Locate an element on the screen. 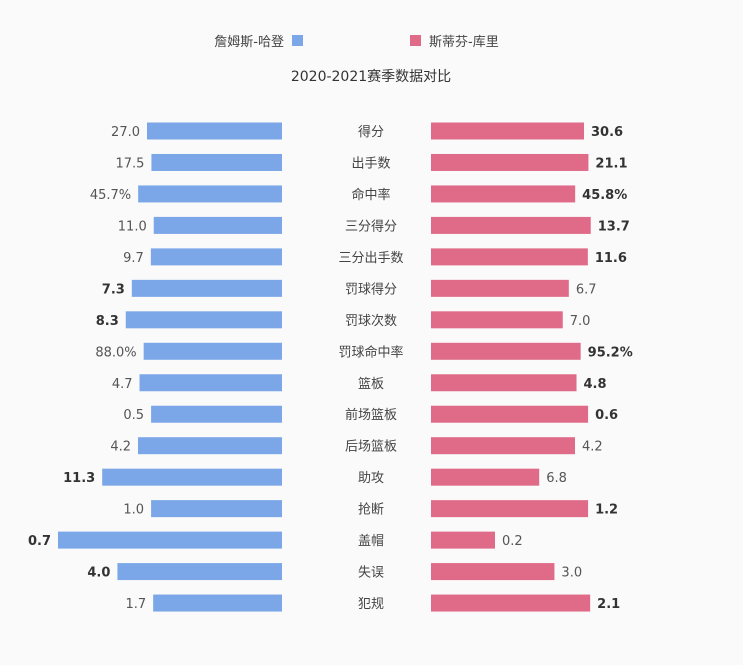 The height and width of the screenshot is (665, 743). value-label-harden: 4.7 is located at coordinates (122, 384).